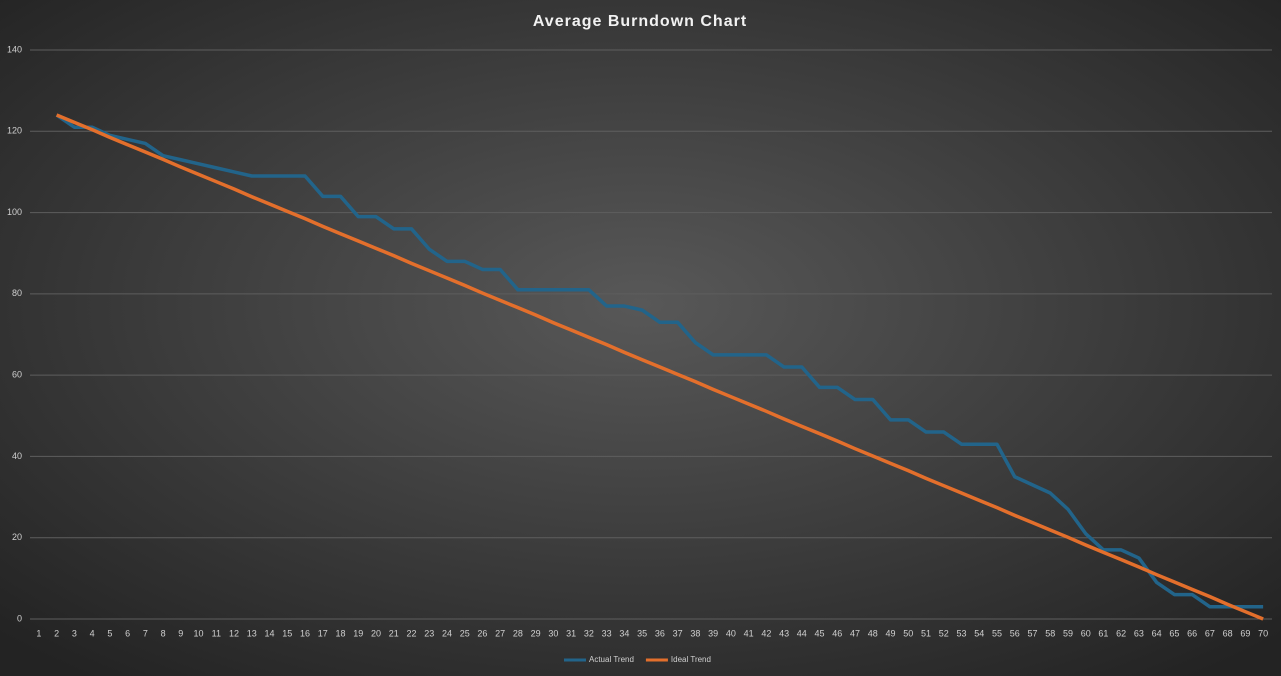 This screenshot has height=676, width=1281. What do you see at coordinates (109, 633) in the screenshot?
I see `x-tick-label: 5` at bounding box center [109, 633].